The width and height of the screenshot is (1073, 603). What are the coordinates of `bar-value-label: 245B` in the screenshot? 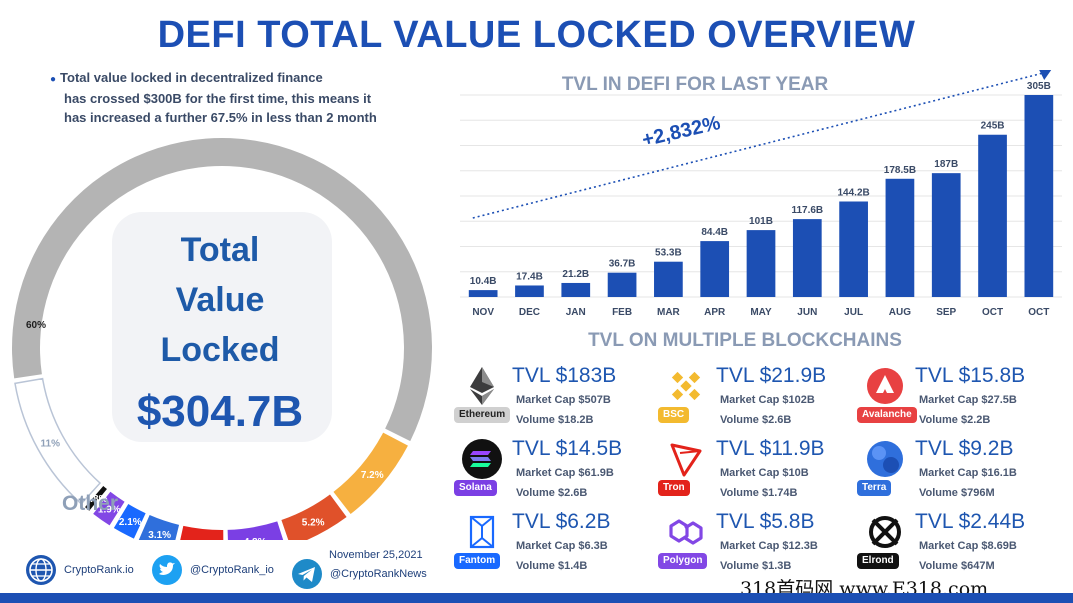 It's located at (993, 126).